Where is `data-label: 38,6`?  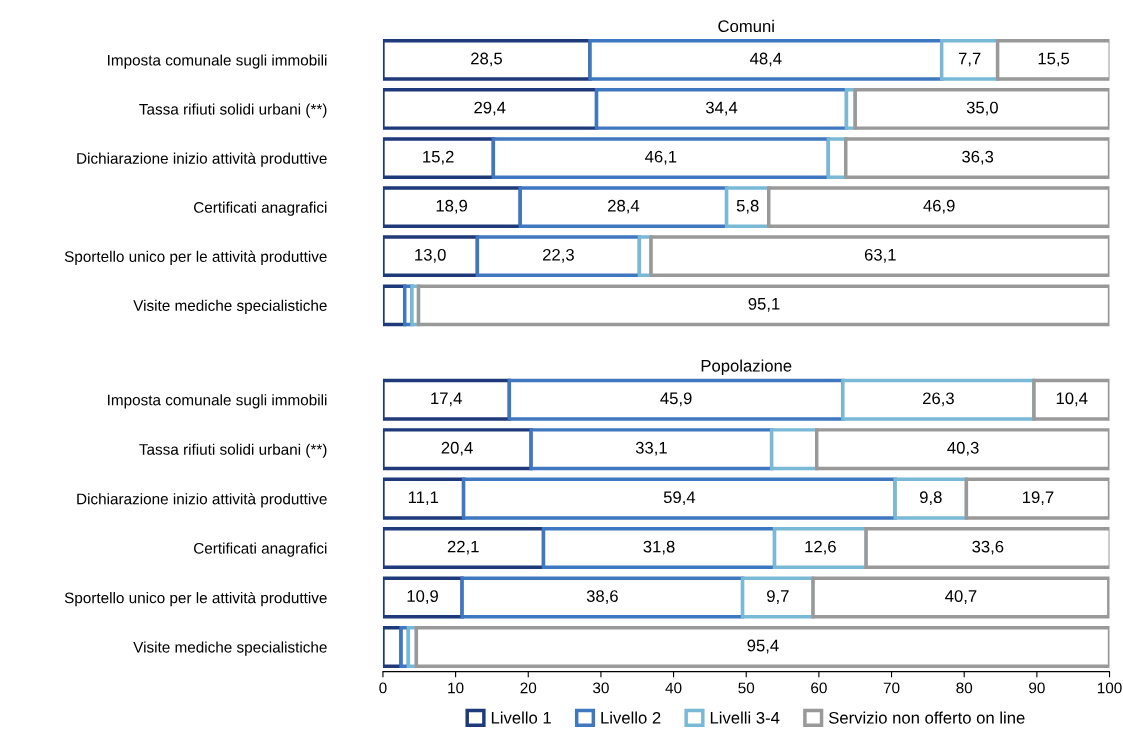 data-label: 38,6 is located at coordinates (602, 597).